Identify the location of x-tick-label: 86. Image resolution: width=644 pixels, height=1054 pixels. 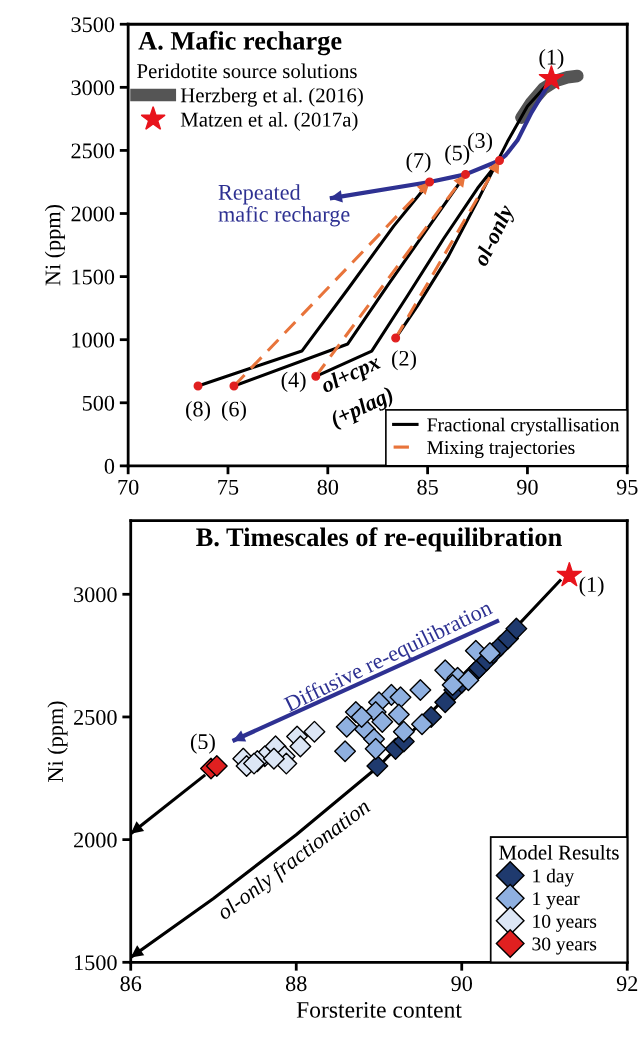
(131, 984).